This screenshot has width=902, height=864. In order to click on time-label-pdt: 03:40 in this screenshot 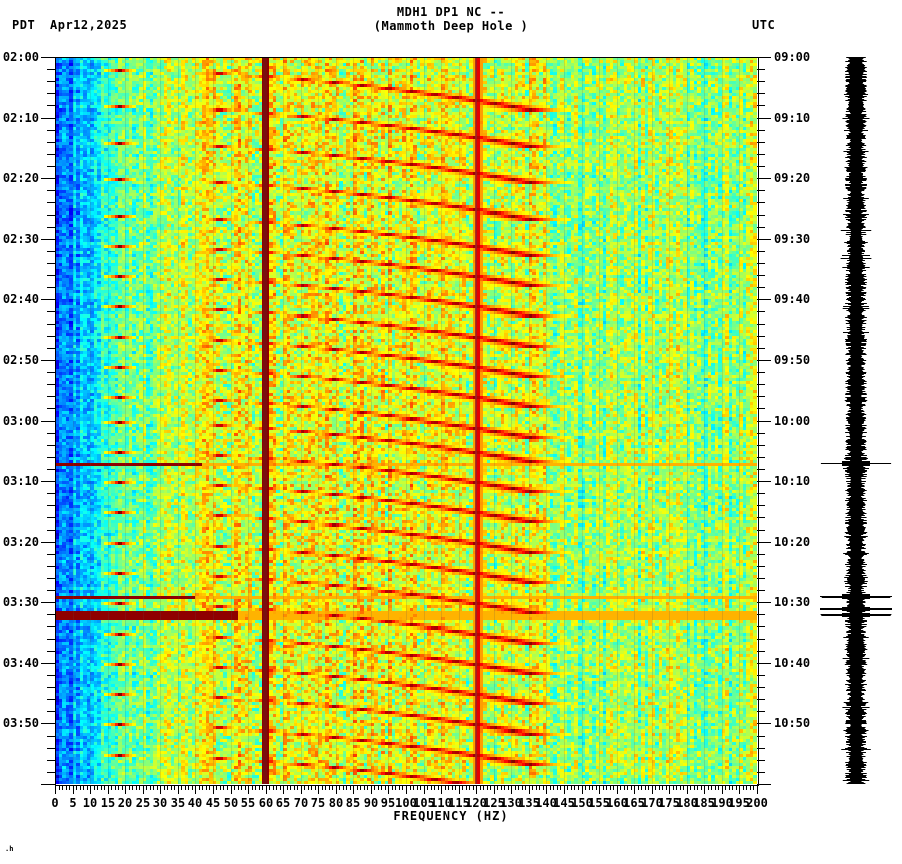, I will do `click(20, 663)`.